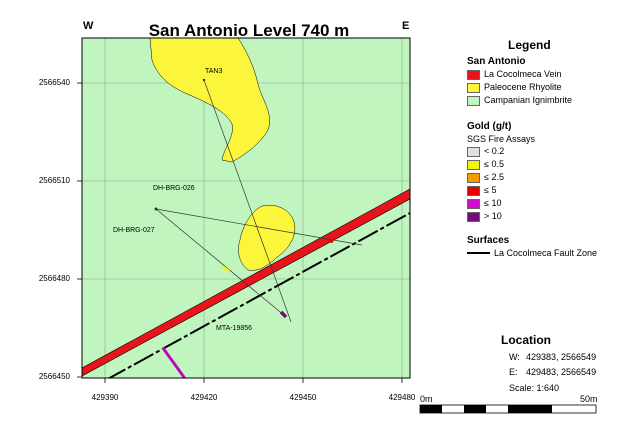  What do you see at coordinates (209, 100) in the screenshot?
I see `rhyolite-body-north` at bounding box center [209, 100].